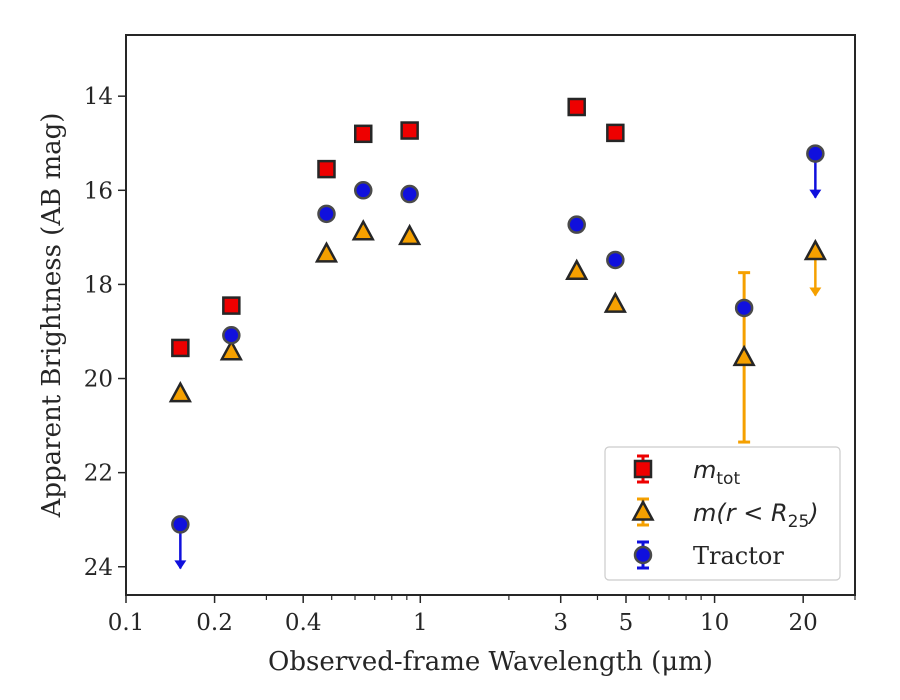  I want to click on x-tick-label: 20, so click(803, 623).